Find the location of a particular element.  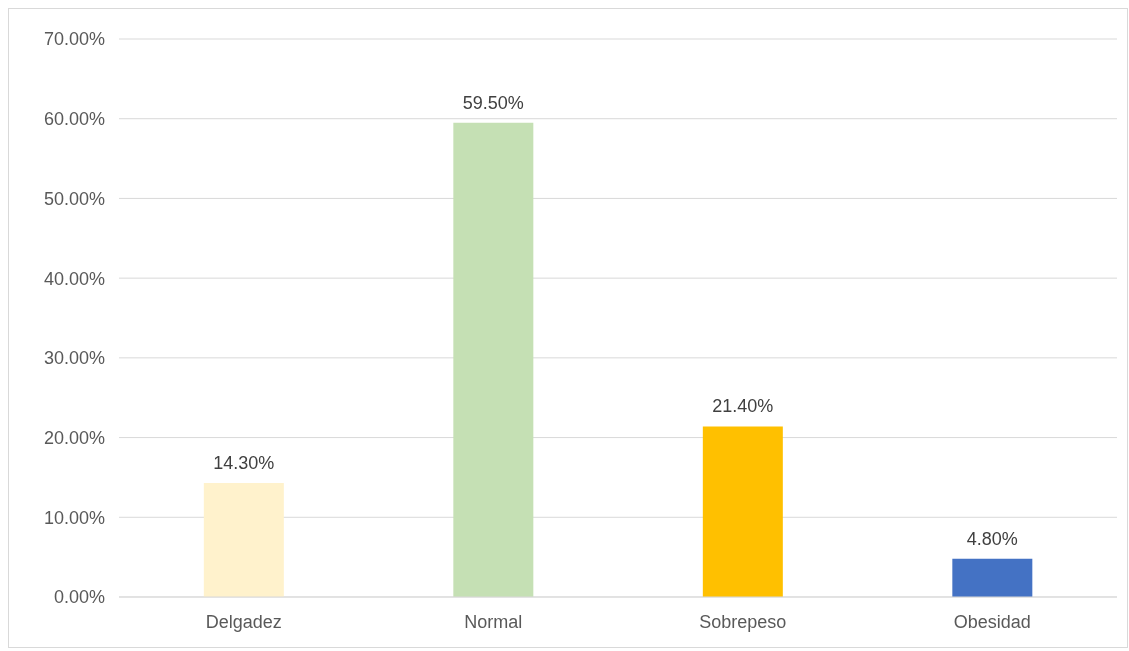

x-tick-label: Normal is located at coordinates (493, 621).